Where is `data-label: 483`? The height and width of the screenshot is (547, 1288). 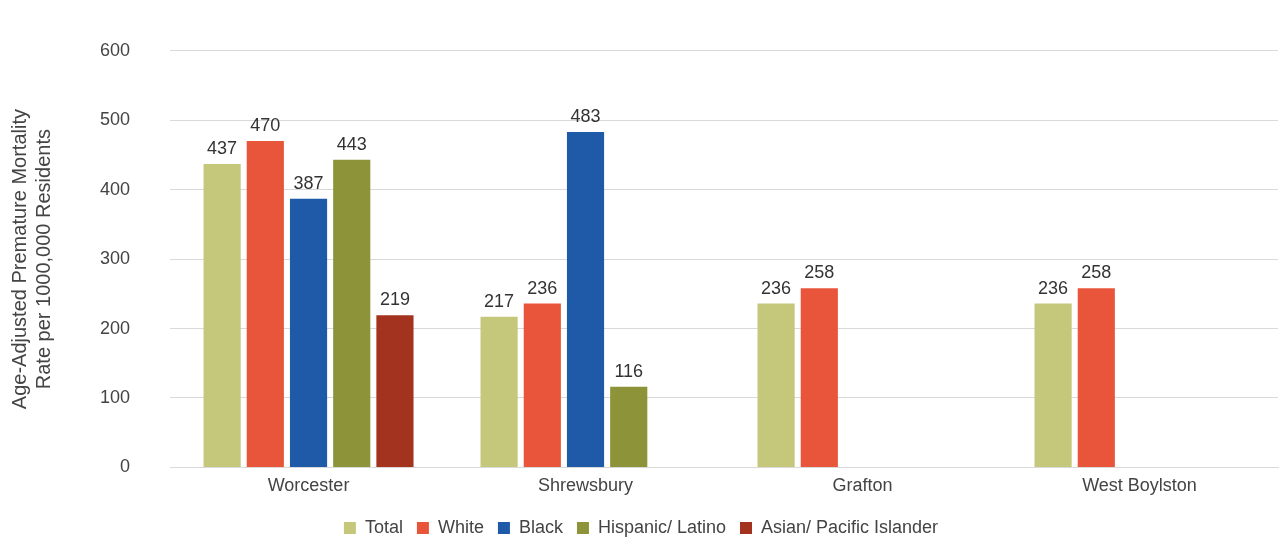 data-label: 483 is located at coordinates (585, 116).